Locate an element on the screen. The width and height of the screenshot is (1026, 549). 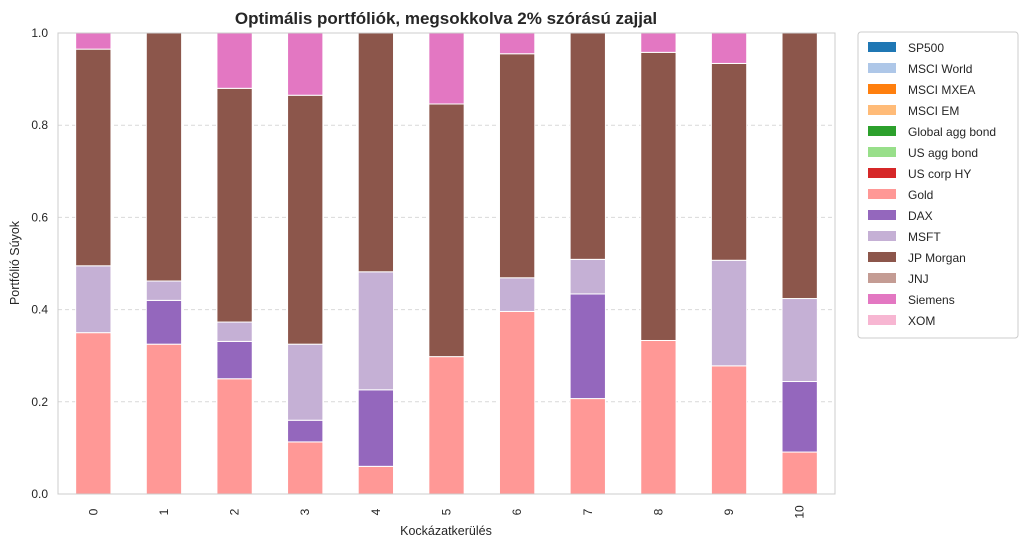
x-axis-label: Kockázatkerülés is located at coordinates (446, 531).